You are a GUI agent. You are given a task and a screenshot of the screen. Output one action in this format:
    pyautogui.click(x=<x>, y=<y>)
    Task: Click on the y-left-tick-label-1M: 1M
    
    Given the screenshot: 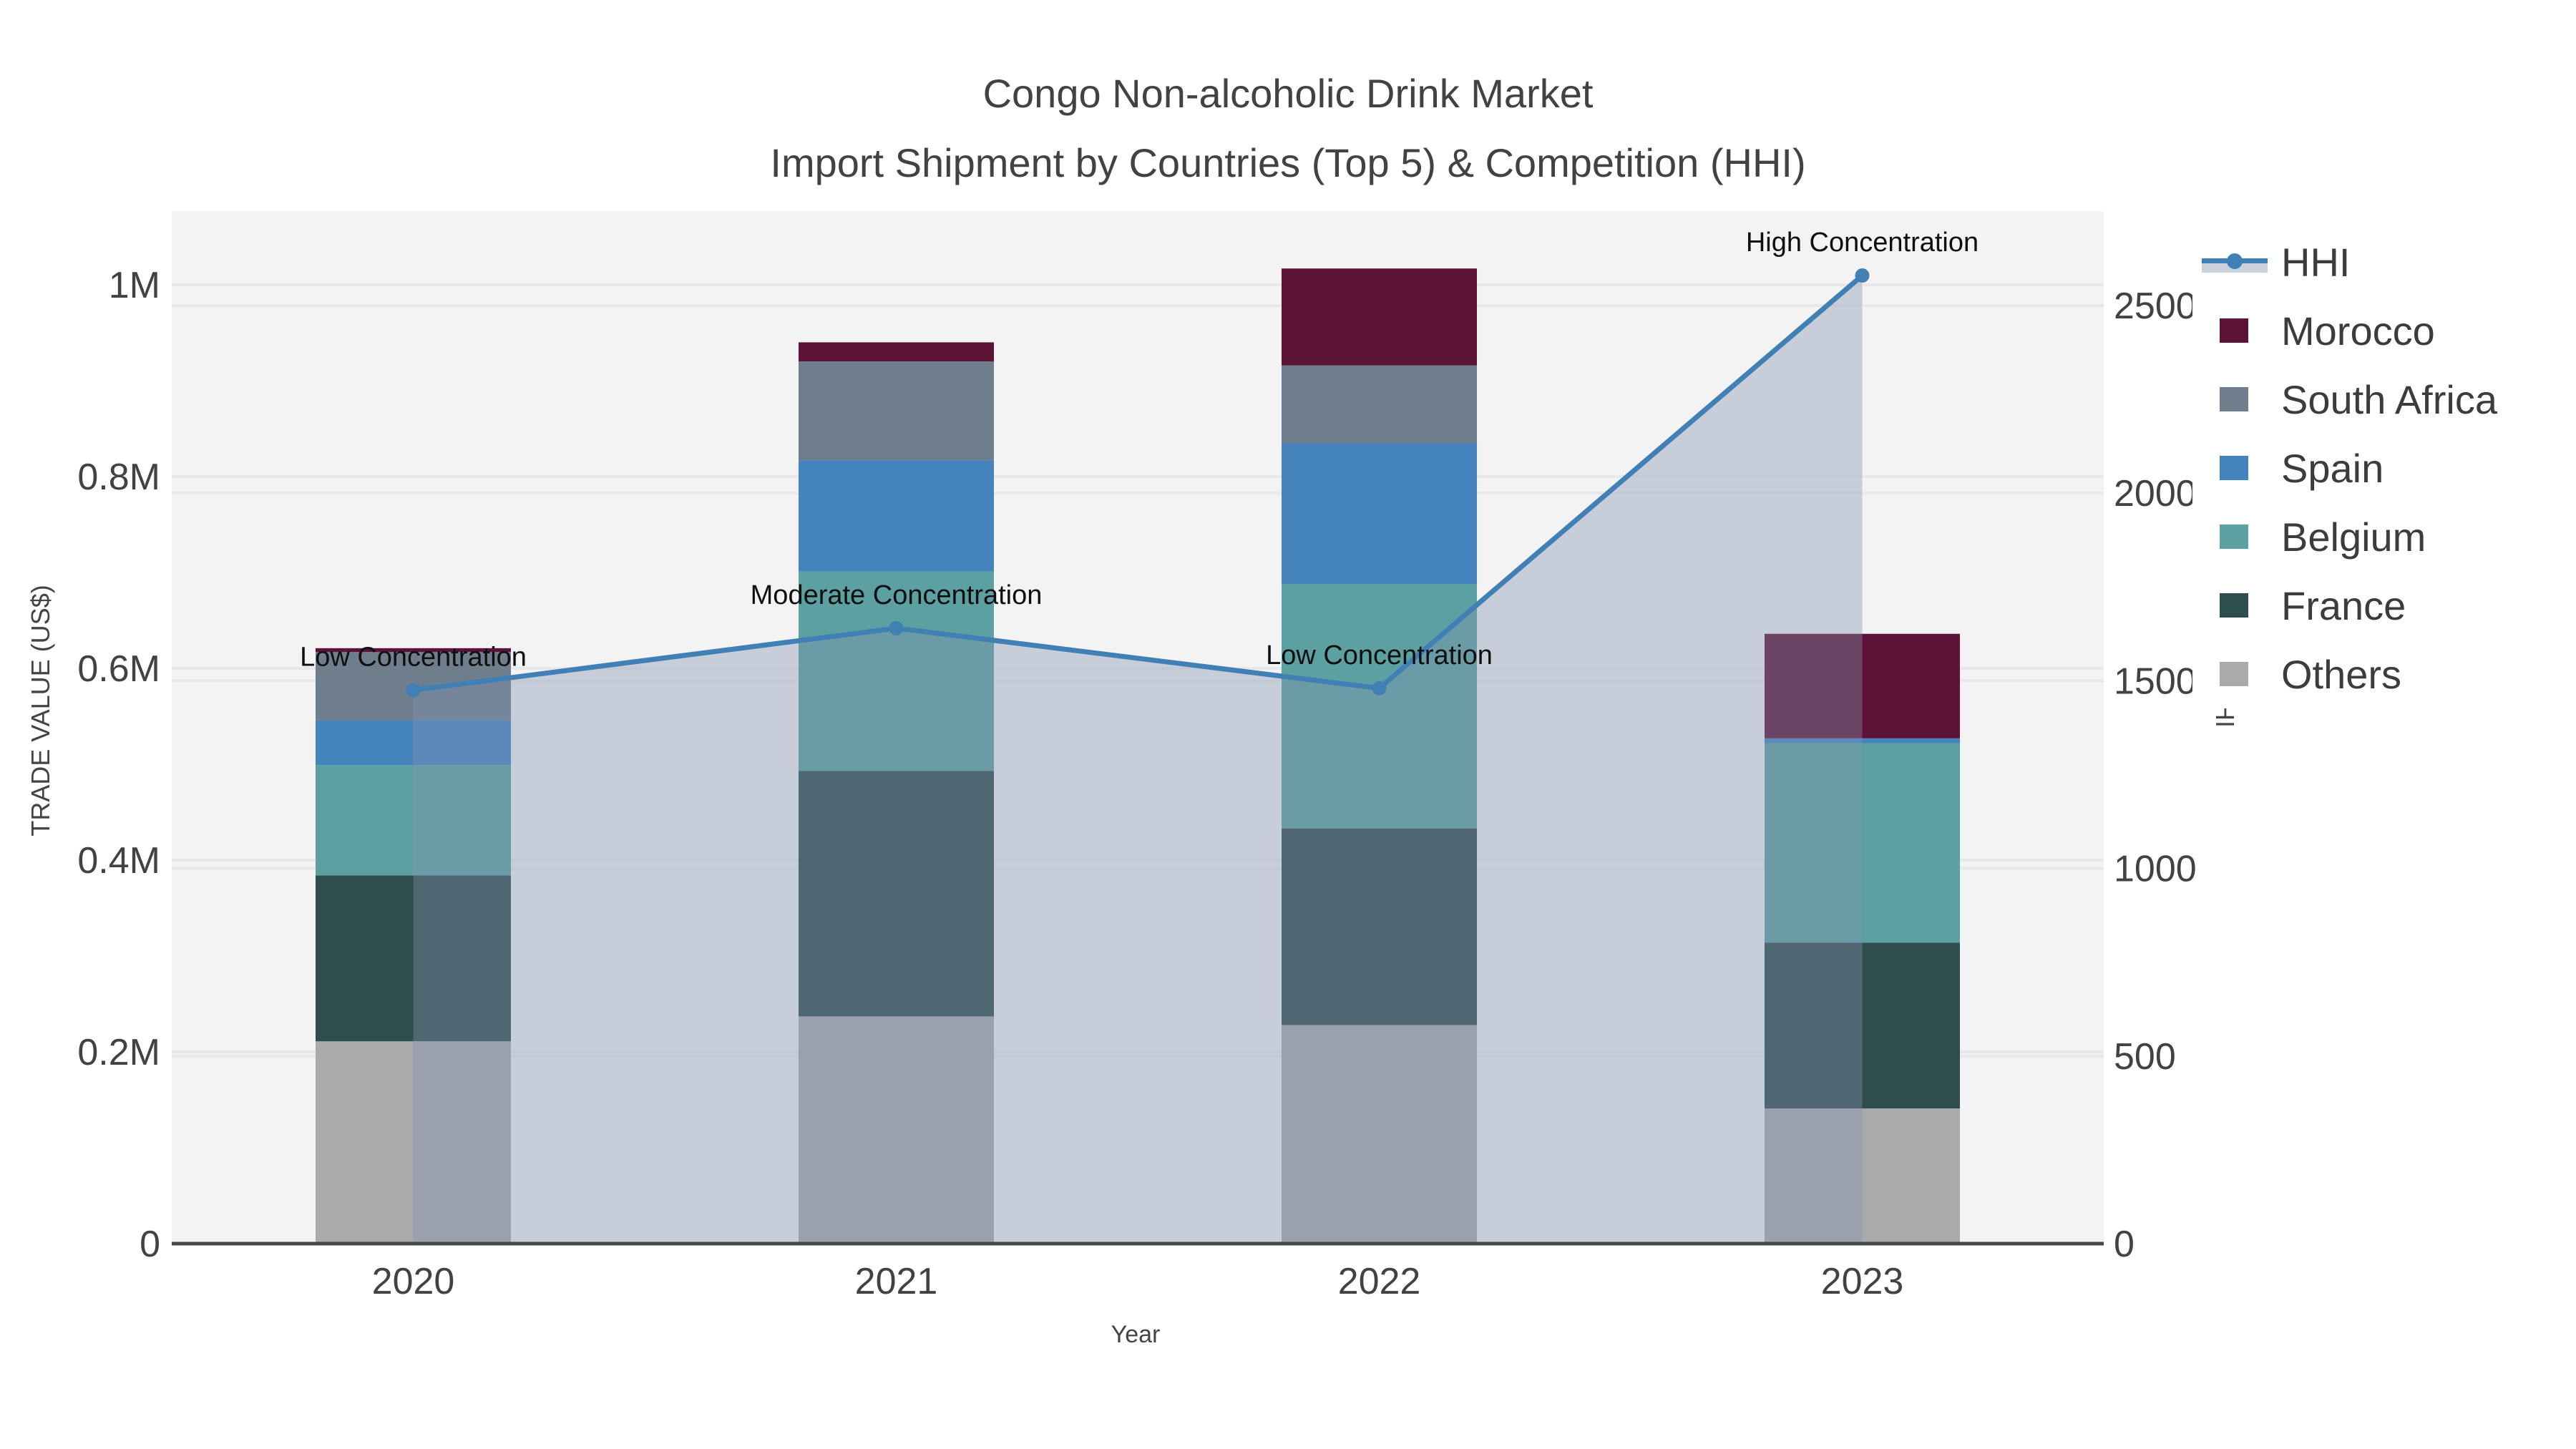 What is the action you would take?
    pyautogui.click(x=134, y=285)
    